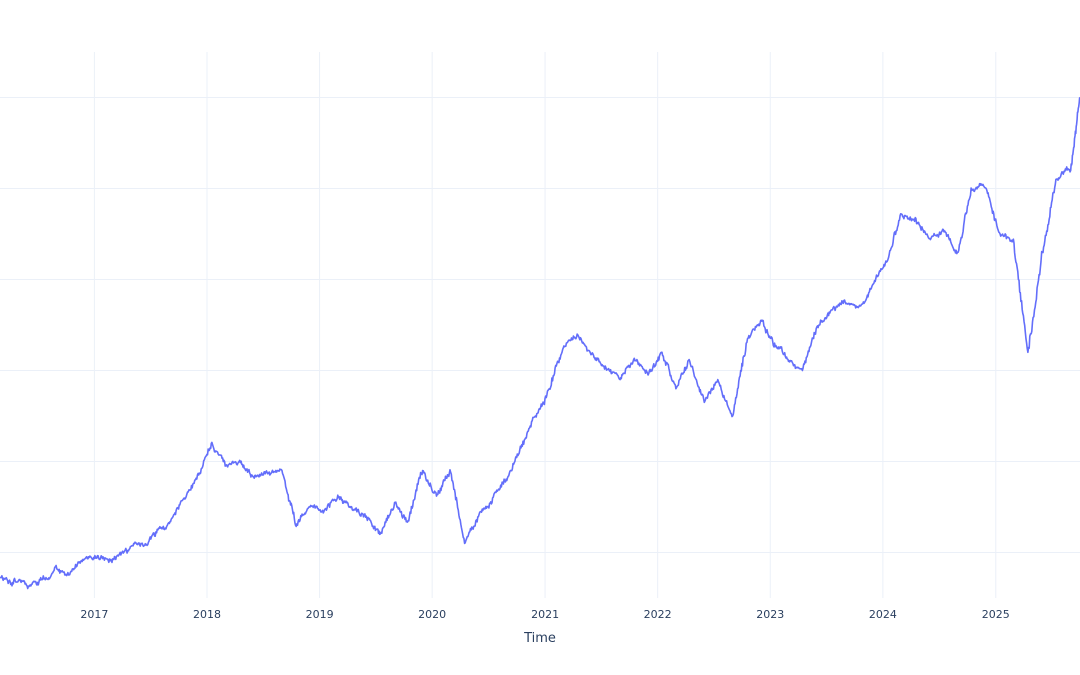  I want to click on x-tick-labels: 2017 2018 2019 2020 2021 2022 2023 2024 2025, so click(544, 614).